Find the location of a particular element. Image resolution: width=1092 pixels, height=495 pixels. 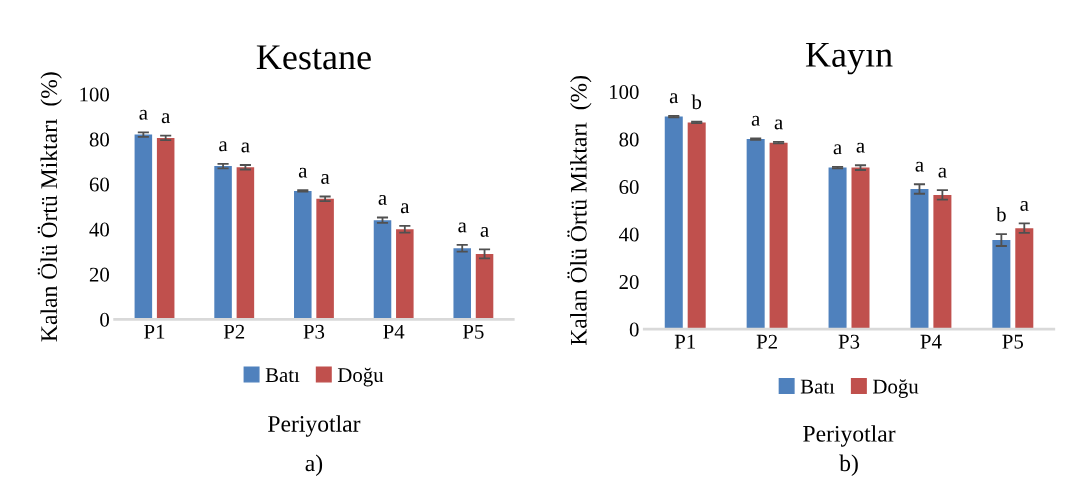

text: b) is located at coordinates (848, 465).